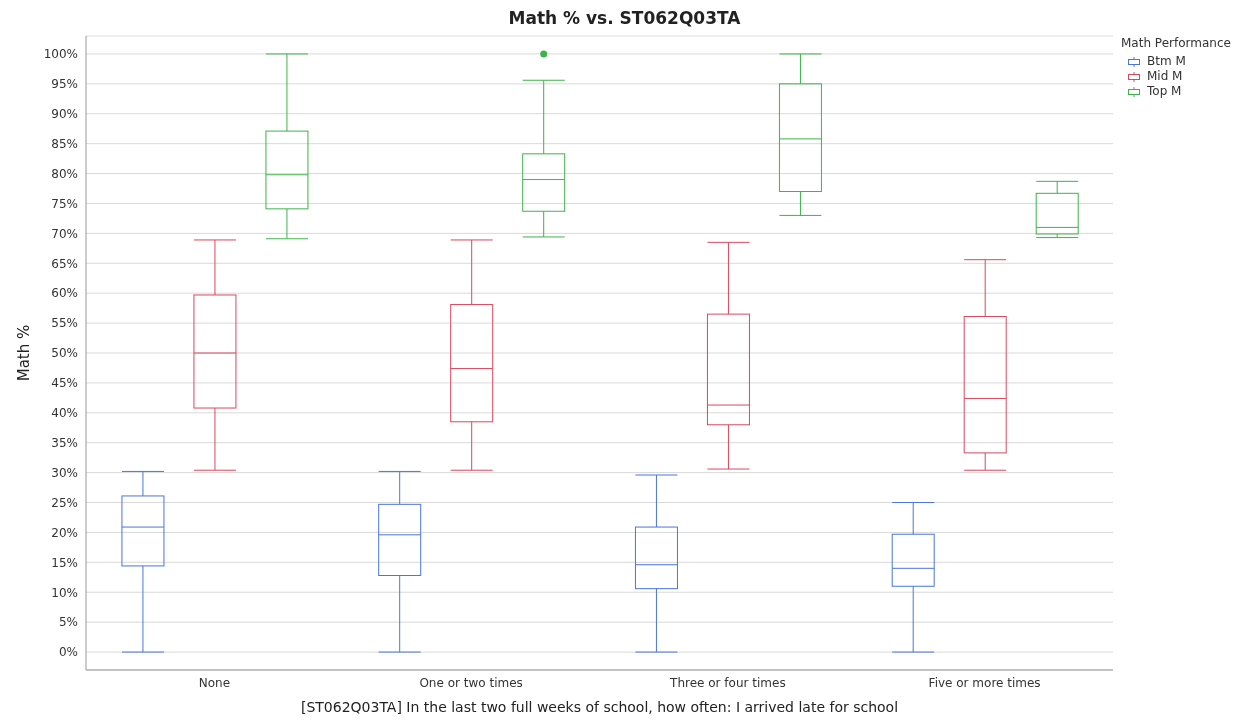  Describe the element at coordinates (1164, 91) in the screenshot. I see `legend-label: Top M` at that location.